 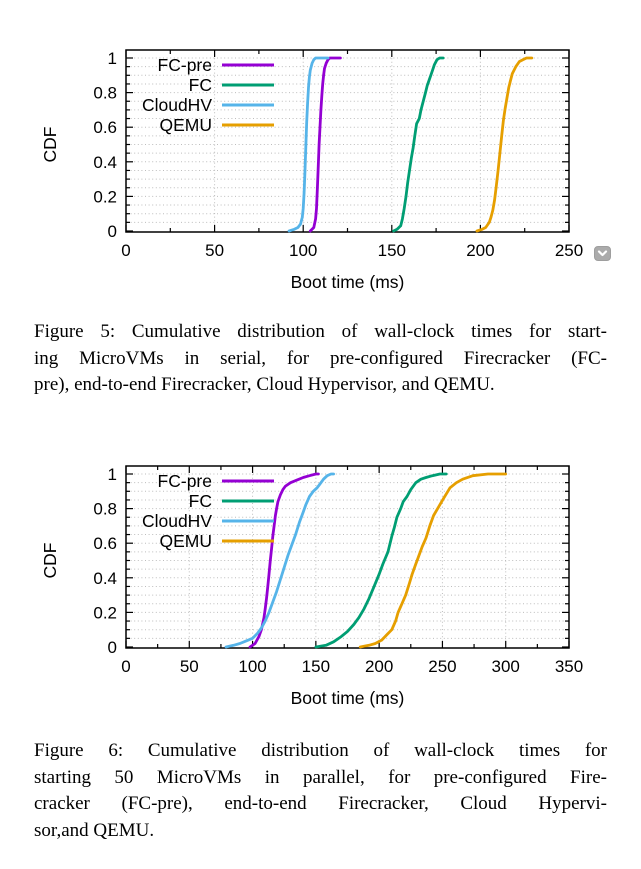 I want to click on x-tick-label: 300, so click(x=506, y=666).